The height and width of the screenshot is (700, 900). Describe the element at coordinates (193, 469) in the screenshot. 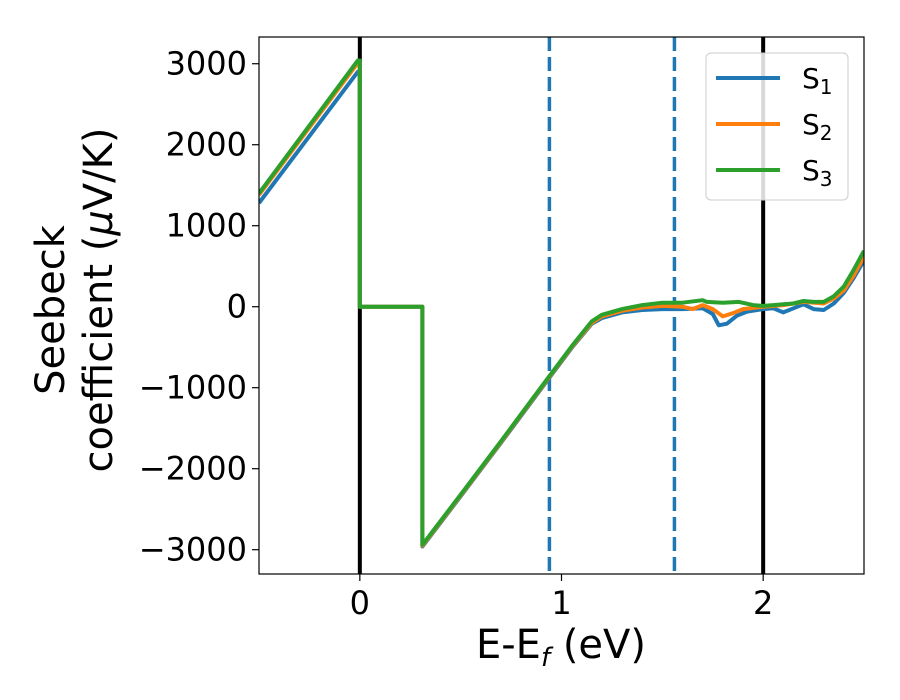

I see `y-tick-label: −2000` at that location.